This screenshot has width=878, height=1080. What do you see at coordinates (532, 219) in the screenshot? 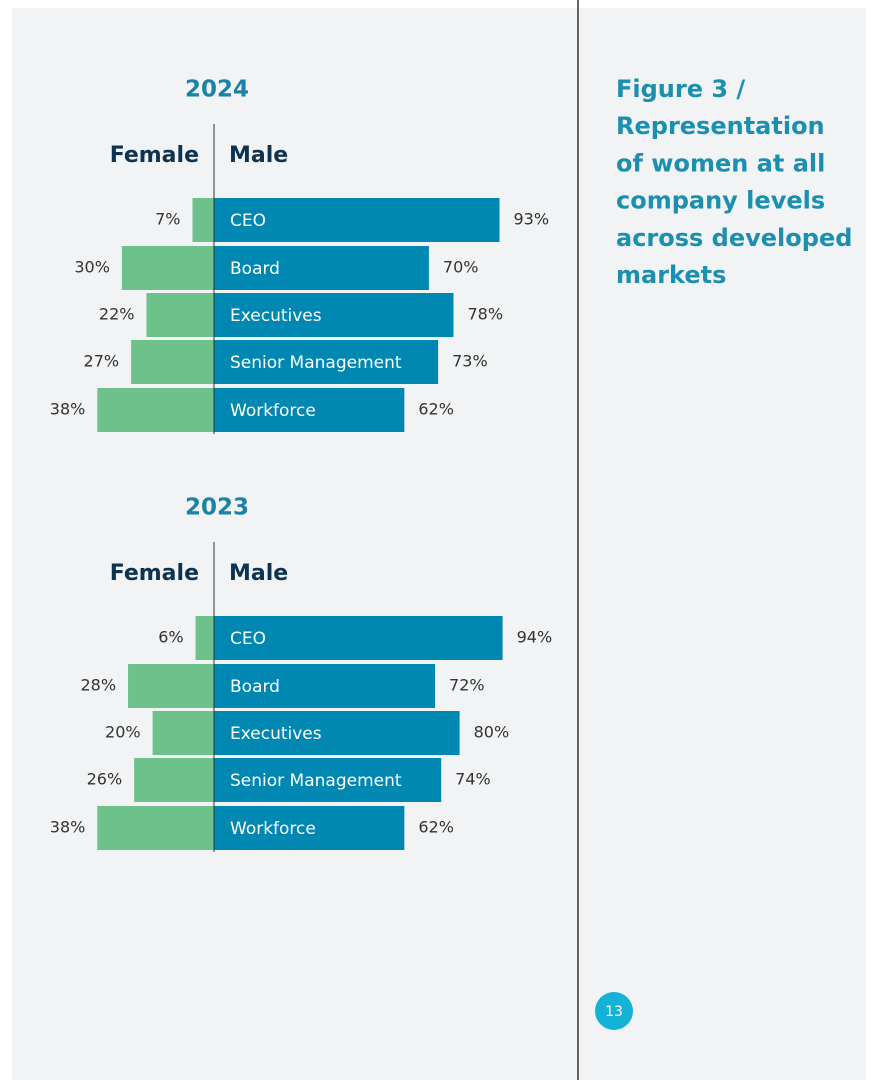
I see `value-label: 93%` at bounding box center [532, 219].